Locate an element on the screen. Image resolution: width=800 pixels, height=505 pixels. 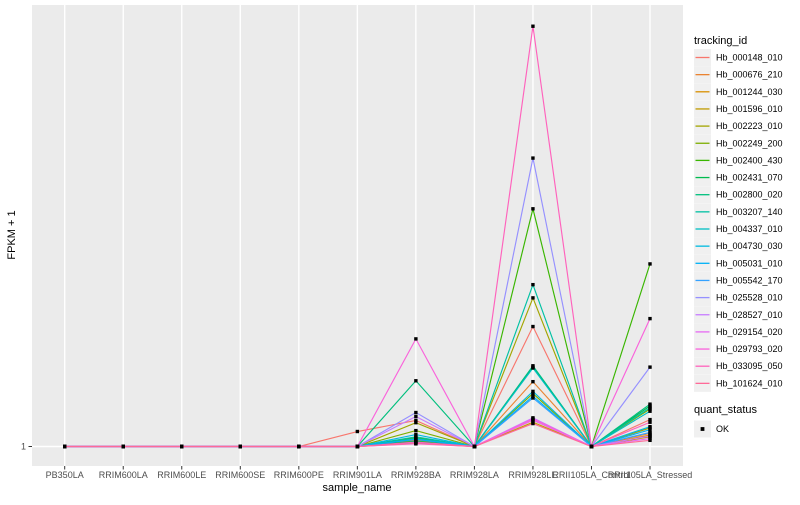
legend-entry-label: OK is located at coordinates (722, 429).